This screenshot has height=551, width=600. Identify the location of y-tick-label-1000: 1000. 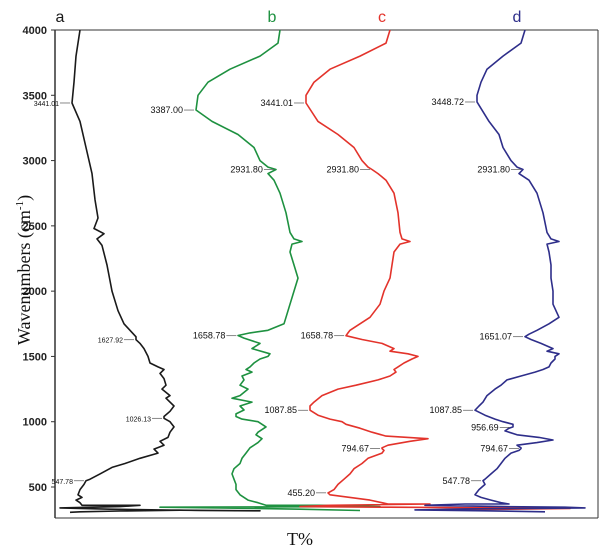
(35, 423).